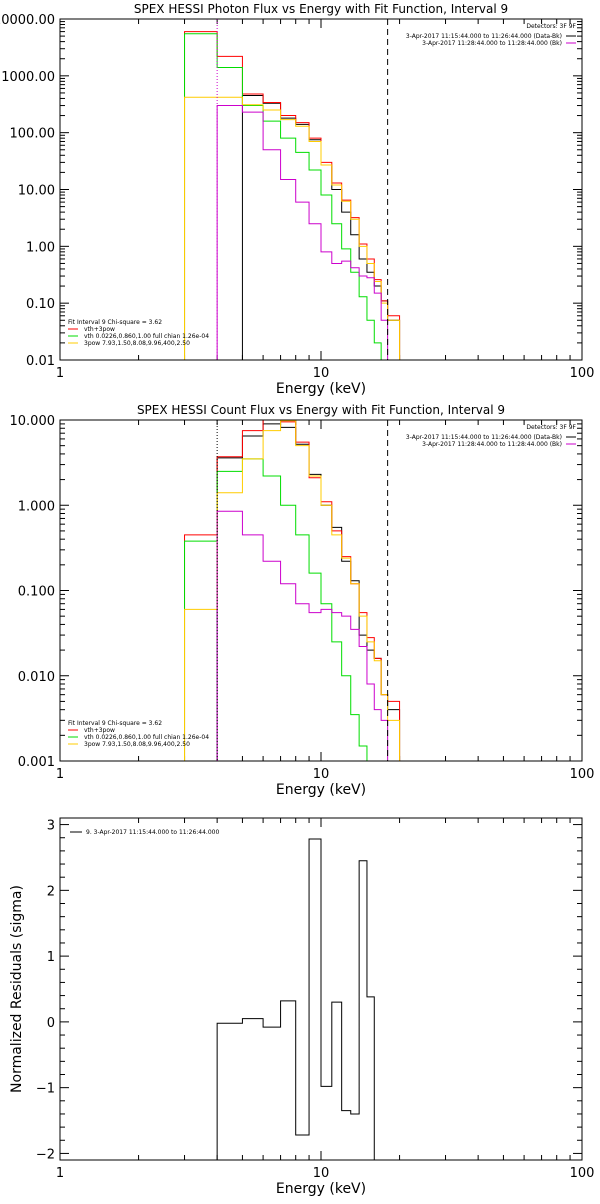  Describe the element at coordinates (51, 1023) in the screenshot. I see `y-tick-label: 0` at that location.